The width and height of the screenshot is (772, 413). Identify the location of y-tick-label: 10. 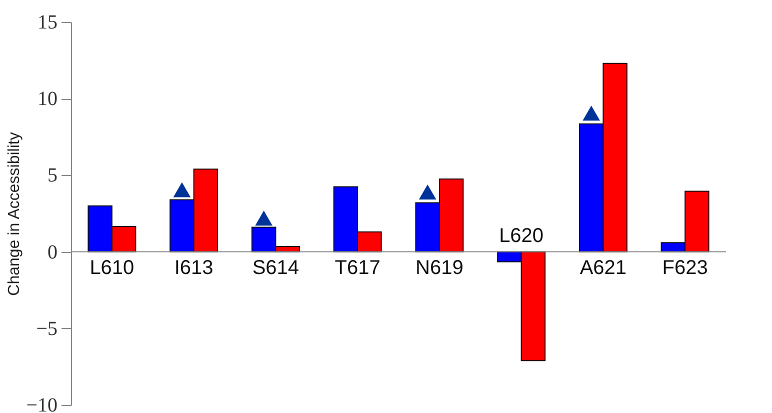
(48, 99).